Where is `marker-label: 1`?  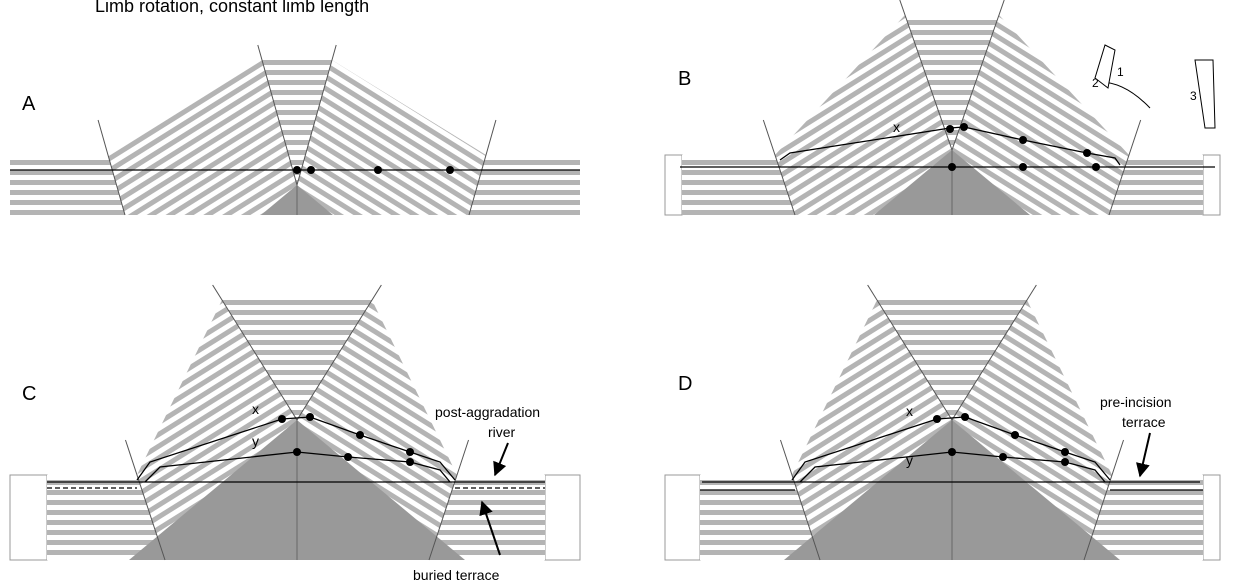
marker-label: 1 is located at coordinates (1120, 72).